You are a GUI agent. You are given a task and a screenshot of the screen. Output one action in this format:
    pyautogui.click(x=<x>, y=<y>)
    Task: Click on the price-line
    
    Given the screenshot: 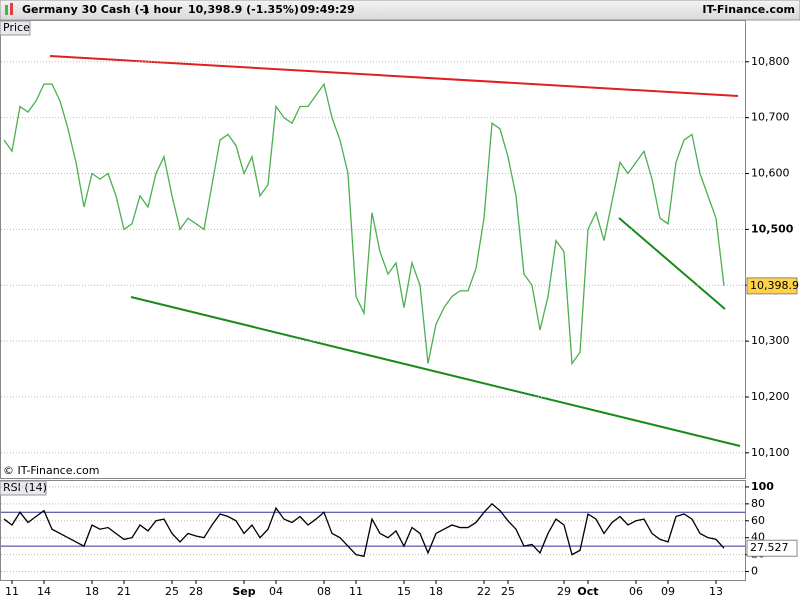 What is the action you would take?
    pyautogui.click(x=364, y=530)
    